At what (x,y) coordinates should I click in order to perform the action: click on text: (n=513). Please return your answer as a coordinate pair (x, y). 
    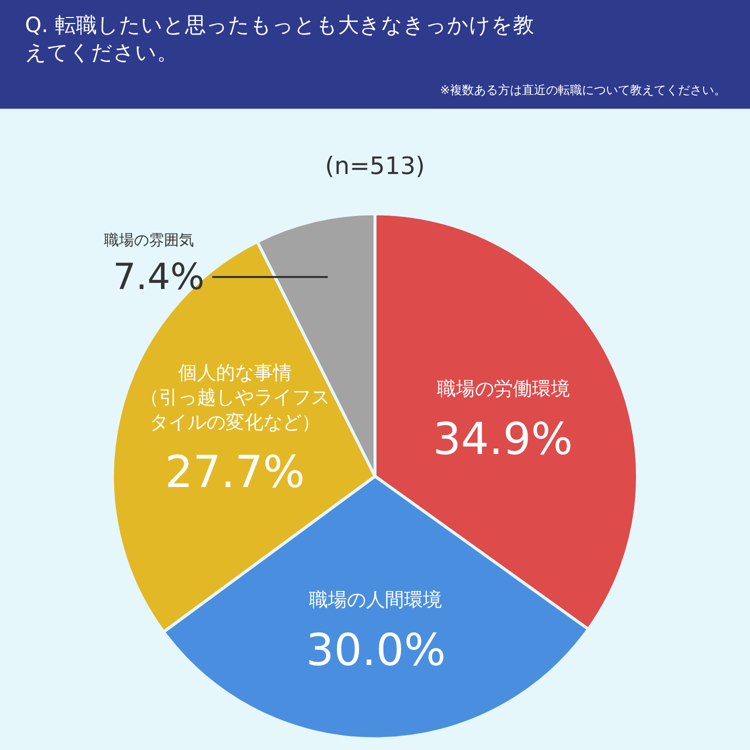
    Looking at the image, I should click on (375, 166).